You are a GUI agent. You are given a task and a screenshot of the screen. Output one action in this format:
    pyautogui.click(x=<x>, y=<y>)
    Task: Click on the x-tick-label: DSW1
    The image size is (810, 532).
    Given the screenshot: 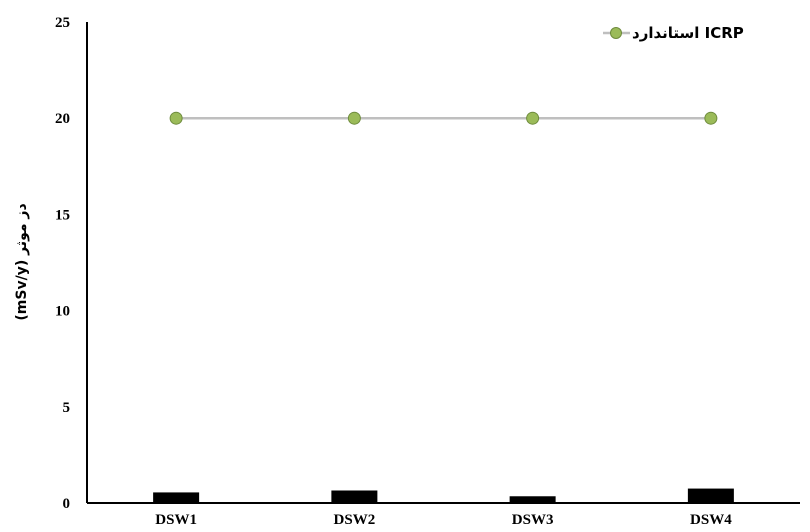 What is the action you would take?
    pyautogui.click(x=176, y=520)
    